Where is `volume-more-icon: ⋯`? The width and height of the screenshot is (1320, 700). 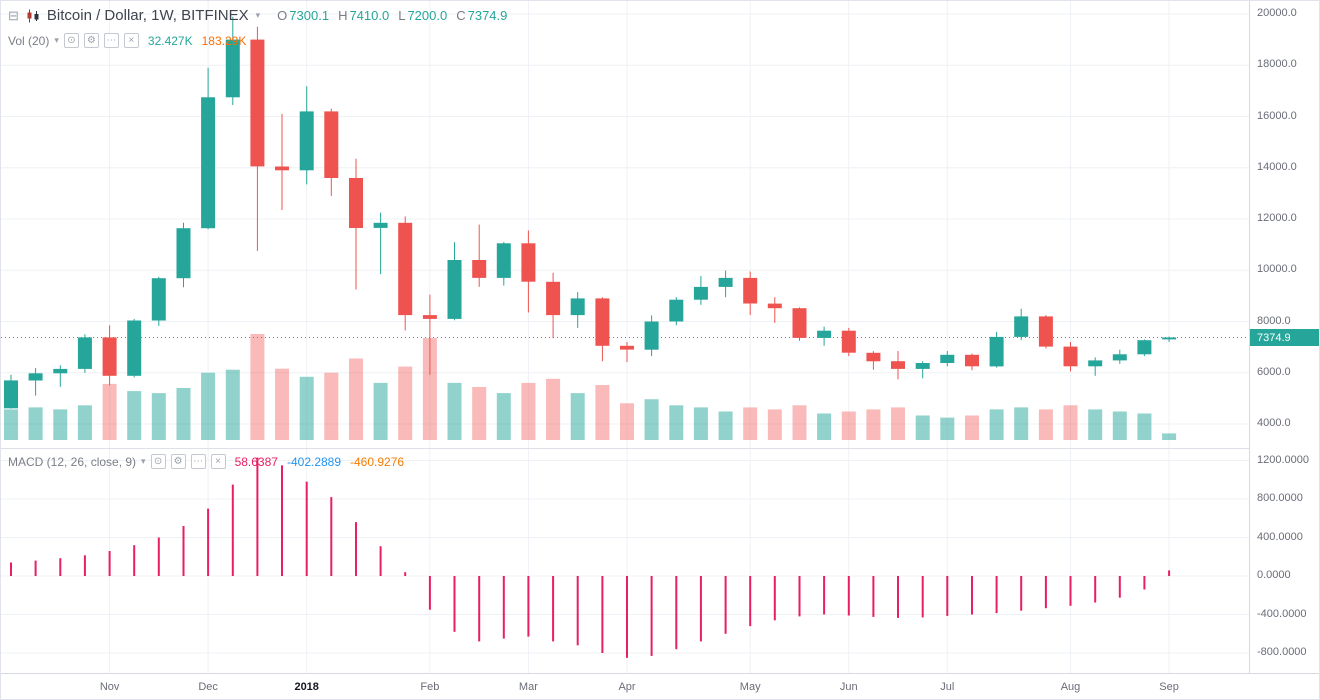 volume-more-icon: ⋯ is located at coordinates (111, 40).